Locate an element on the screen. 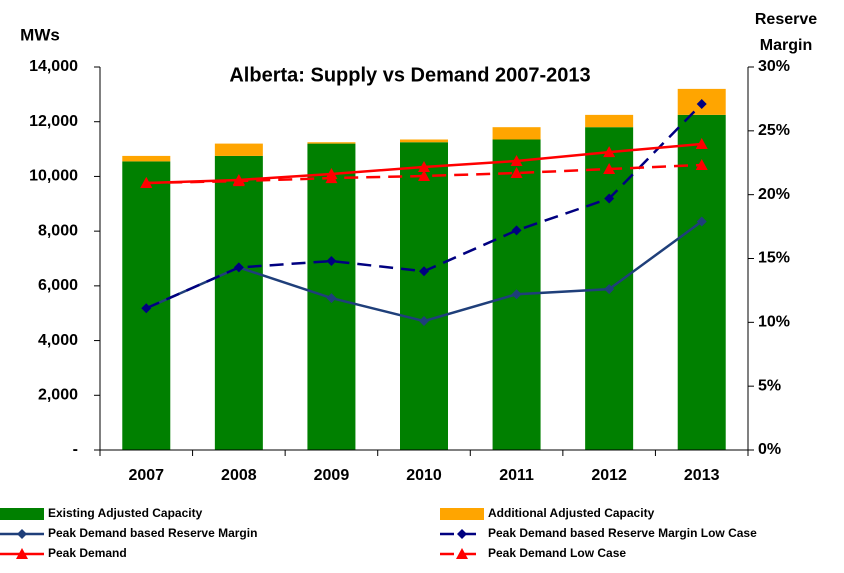  y2-tick-label: 0% is located at coordinates (769, 449).